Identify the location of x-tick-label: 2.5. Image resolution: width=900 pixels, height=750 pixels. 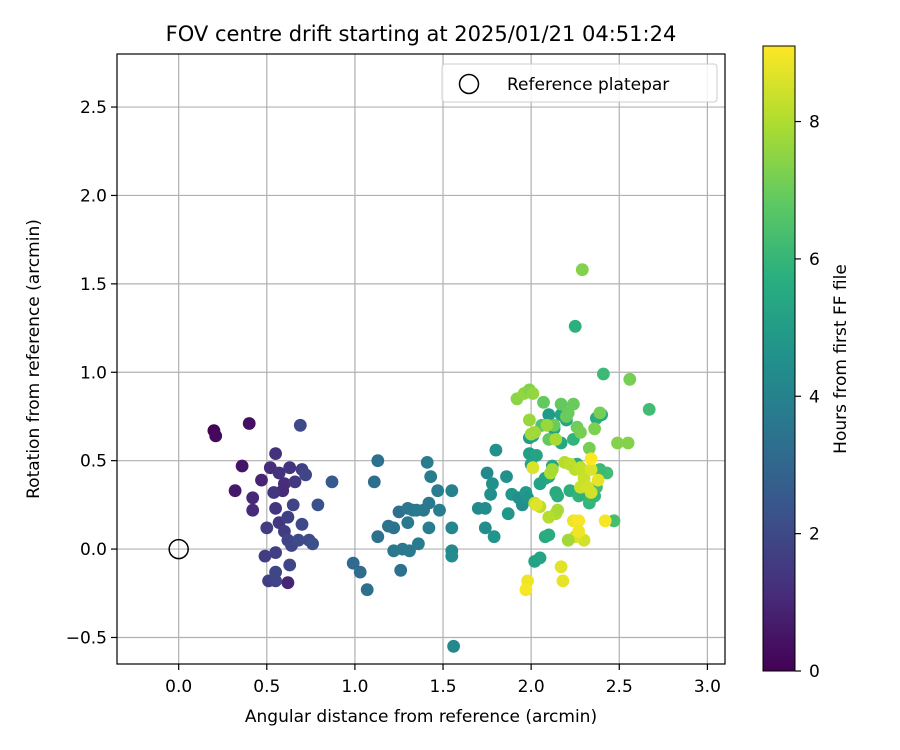
(619, 687).